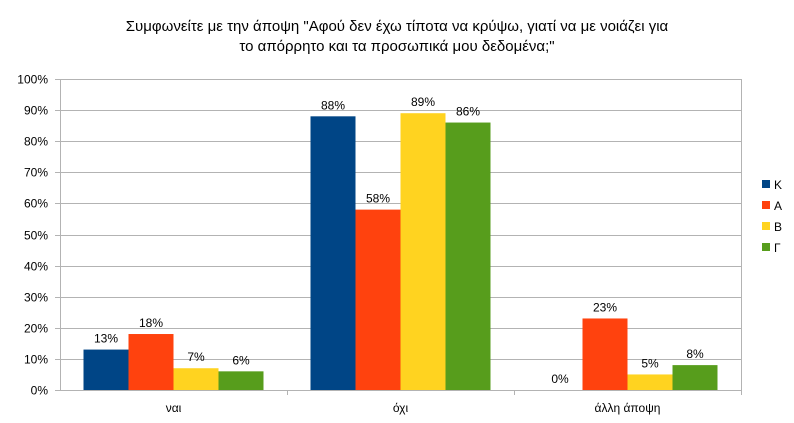 The height and width of the screenshot is (423, 794). What do you see at coordinates (151, 362) in the screenshot?
I see `bar-Α-0` at bounding box center [151, 362].